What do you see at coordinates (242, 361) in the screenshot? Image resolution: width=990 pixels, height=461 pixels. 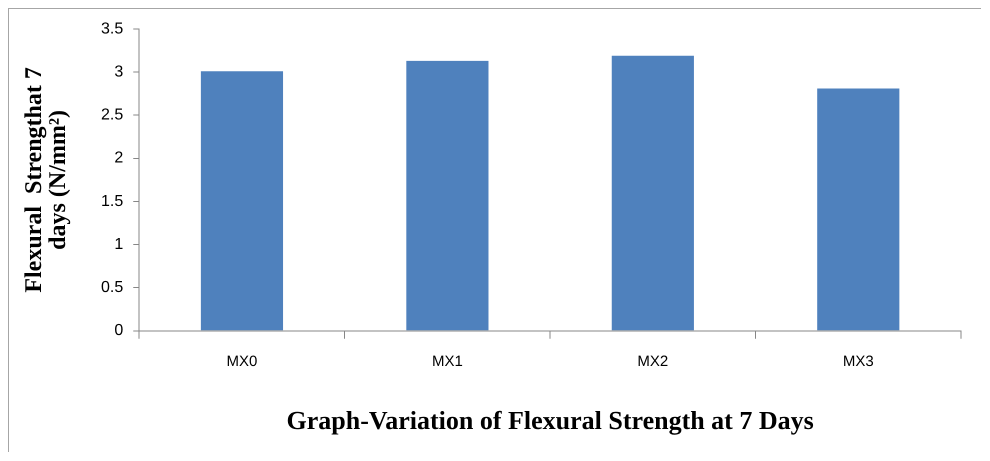 I see `x-tick-label: MX0` at bounding box center [242, 361].